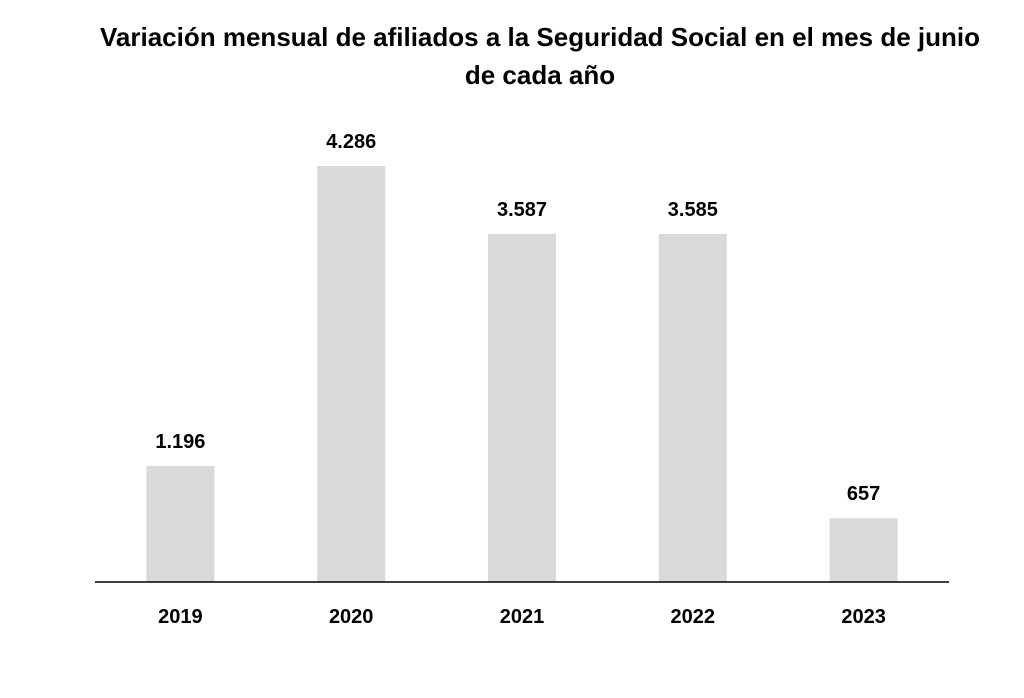 The image size is (1024, 698). I want to click on x-tick-label-2023: 2023, so click(863, 617).